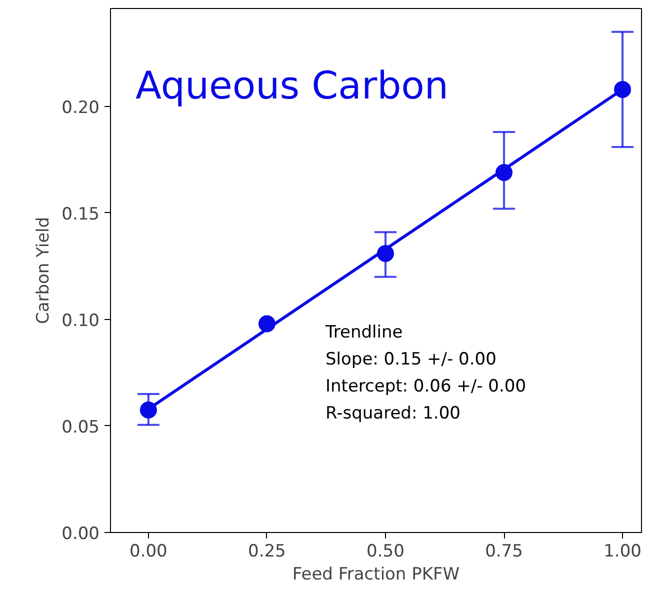  What do you see at coordinates (363, 332) in the screenshot?
I see `annotation: Trendline` at bounding box center [363, 332].